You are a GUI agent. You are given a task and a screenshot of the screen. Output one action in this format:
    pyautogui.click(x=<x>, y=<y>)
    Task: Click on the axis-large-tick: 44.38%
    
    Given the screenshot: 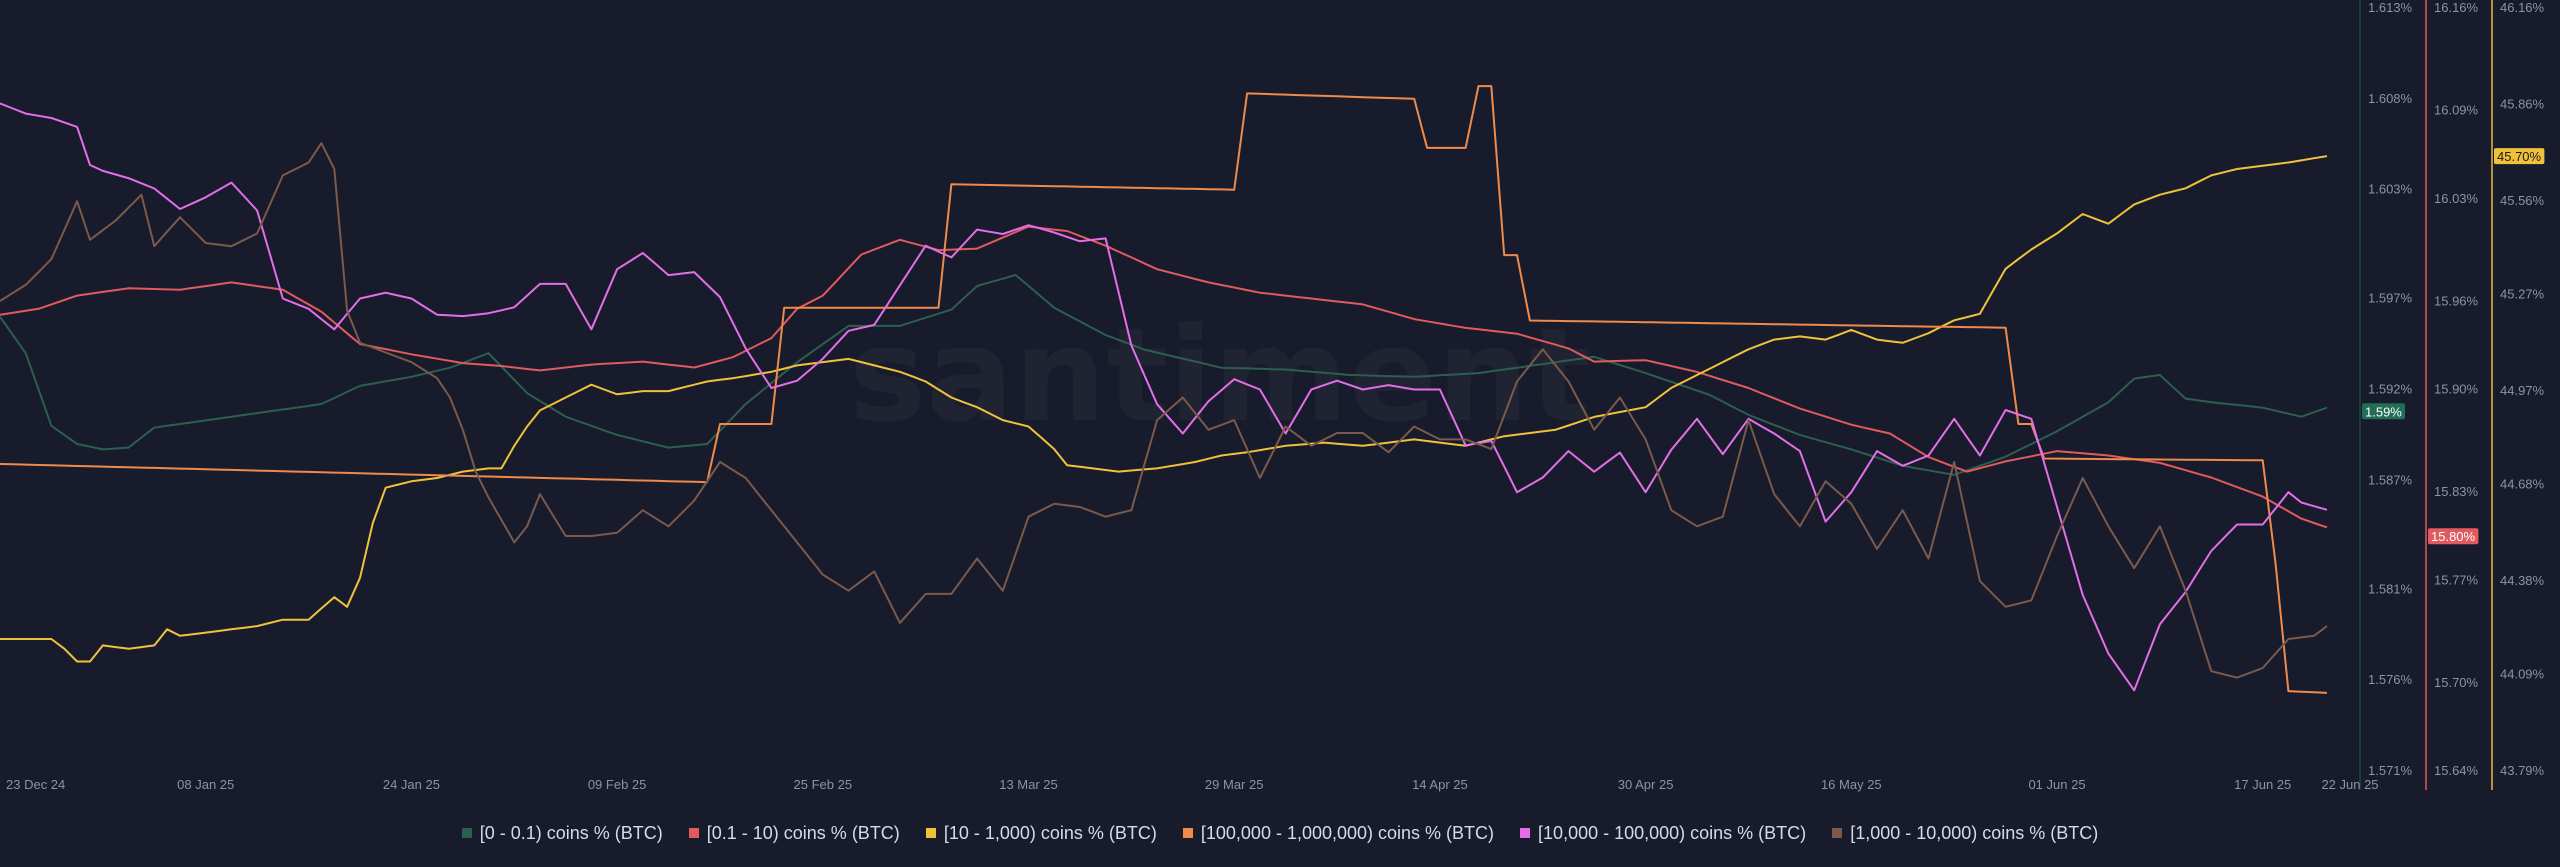 What is the action you would take?
    pyautogui.click(x=2522, y=580)
    